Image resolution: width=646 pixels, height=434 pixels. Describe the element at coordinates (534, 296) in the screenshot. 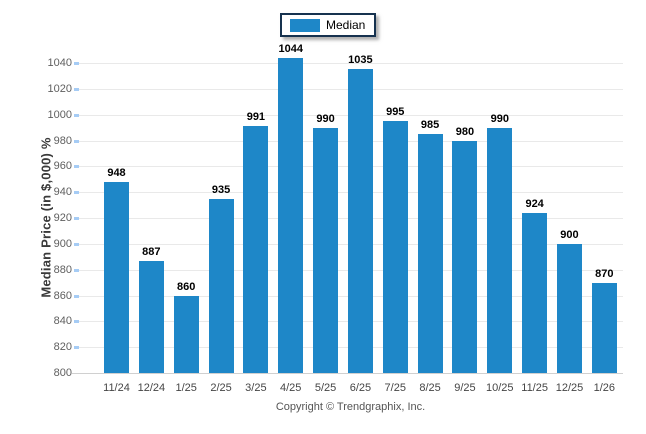

I see `bar: 924 11/25` at that location.